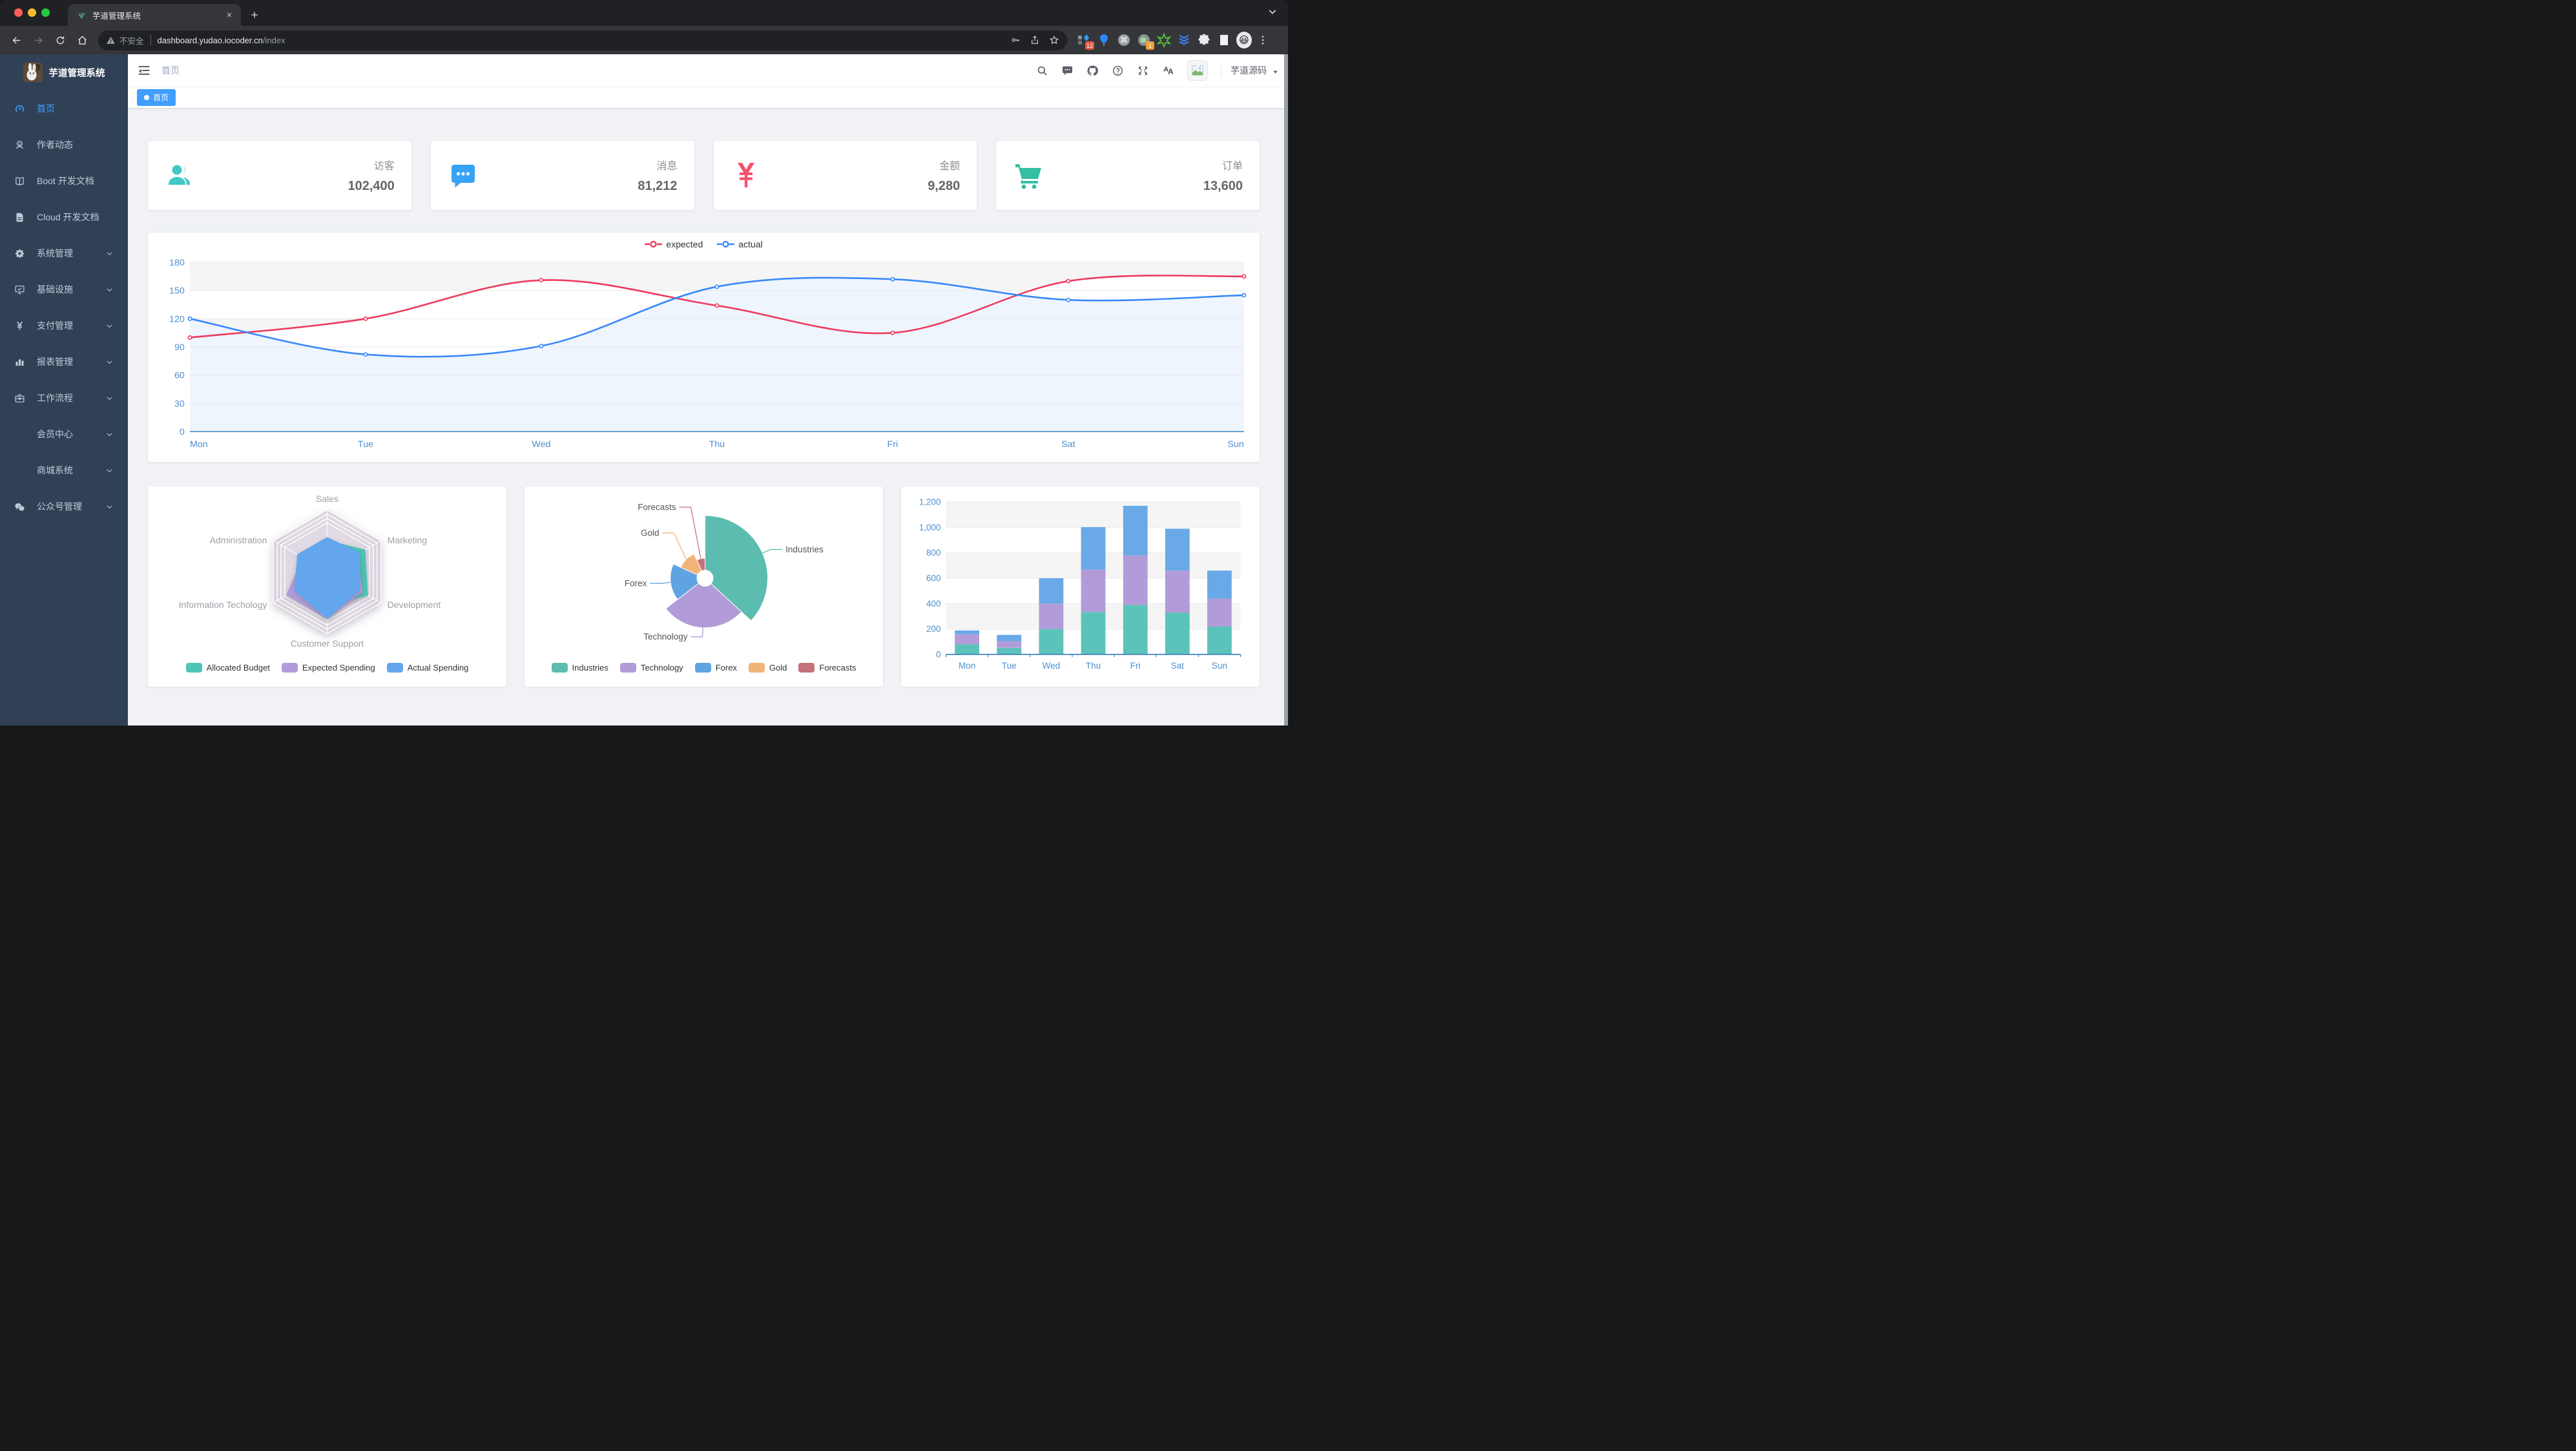 This screenshot has width=2576, height=1451. Describe the element at coordinates (182, 431) in the screenshot. I see `svg-text: 0` at that location.